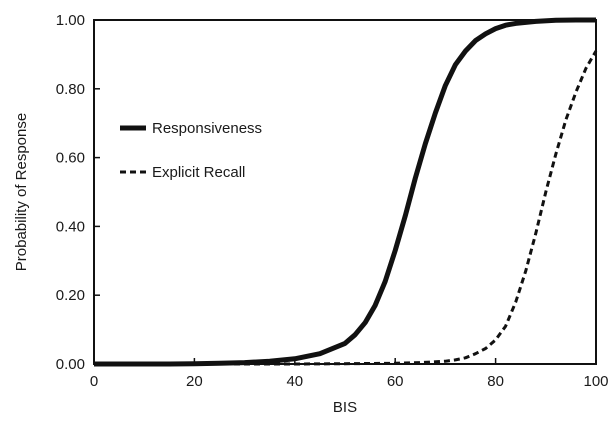  What do you see at coordinates (198, 172) in the screenshot?
I see `legend-label-explicit-recall: Explicit Recall` at bounding box center [198, 172].